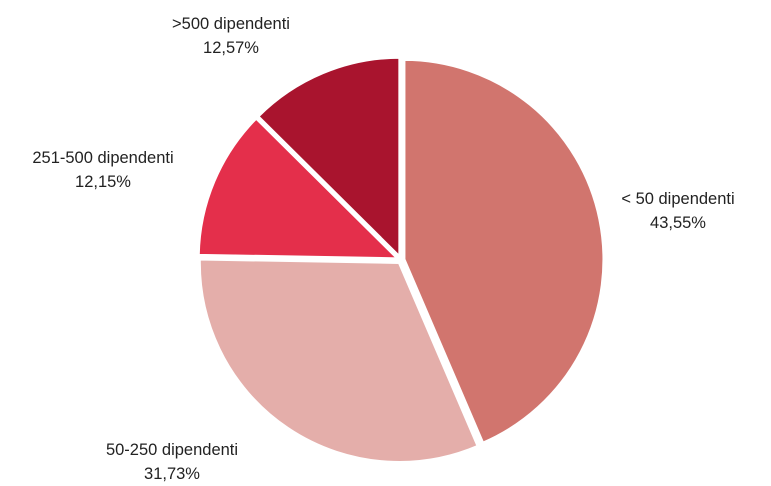  Describe the element at coordinates (231, 24) in the screenshot. I see `slice-label-gt500: >500 dipendenti` at that location.